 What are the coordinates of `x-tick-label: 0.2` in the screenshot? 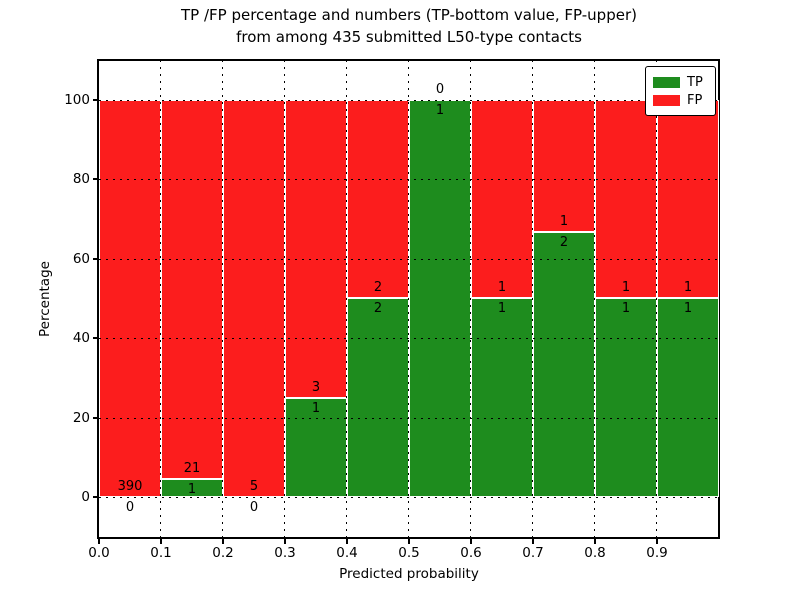 It's located at (223, 553).